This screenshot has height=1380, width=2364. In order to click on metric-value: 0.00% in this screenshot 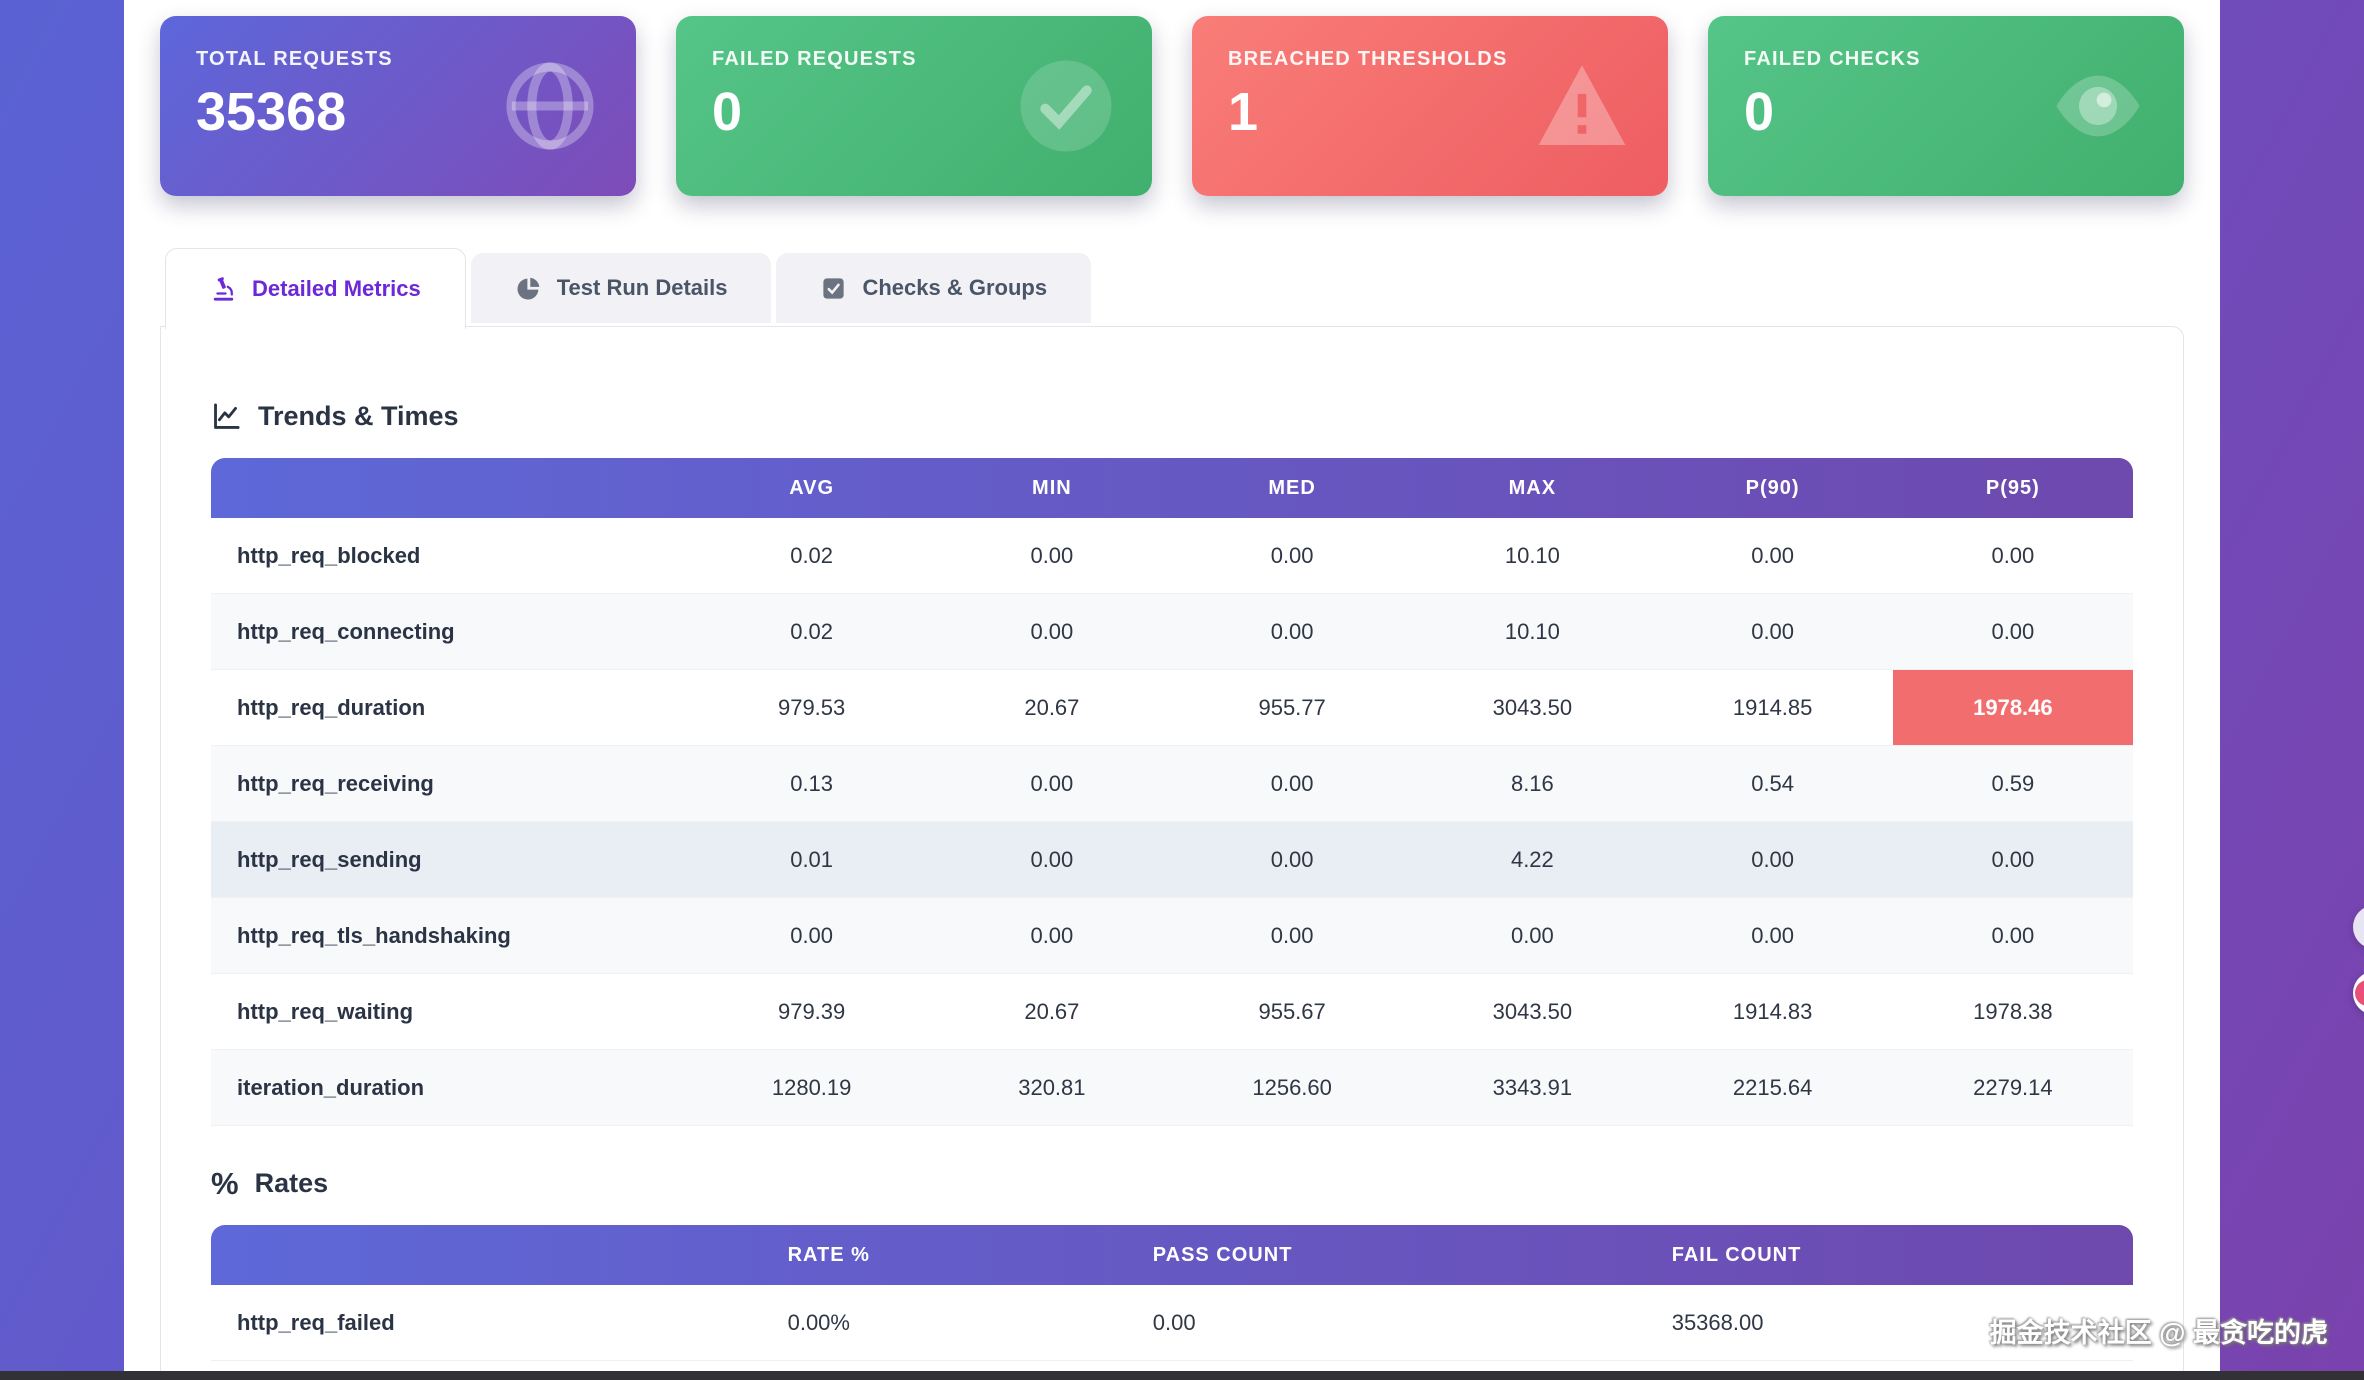, I will do `click(970, 1323)`.